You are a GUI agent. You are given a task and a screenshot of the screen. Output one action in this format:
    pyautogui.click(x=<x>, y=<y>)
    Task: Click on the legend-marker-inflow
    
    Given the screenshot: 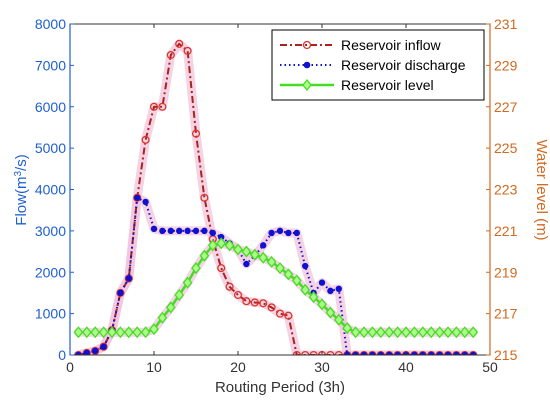 What is the action you would take?
    pyautogui.click(x=307, y=45)
    